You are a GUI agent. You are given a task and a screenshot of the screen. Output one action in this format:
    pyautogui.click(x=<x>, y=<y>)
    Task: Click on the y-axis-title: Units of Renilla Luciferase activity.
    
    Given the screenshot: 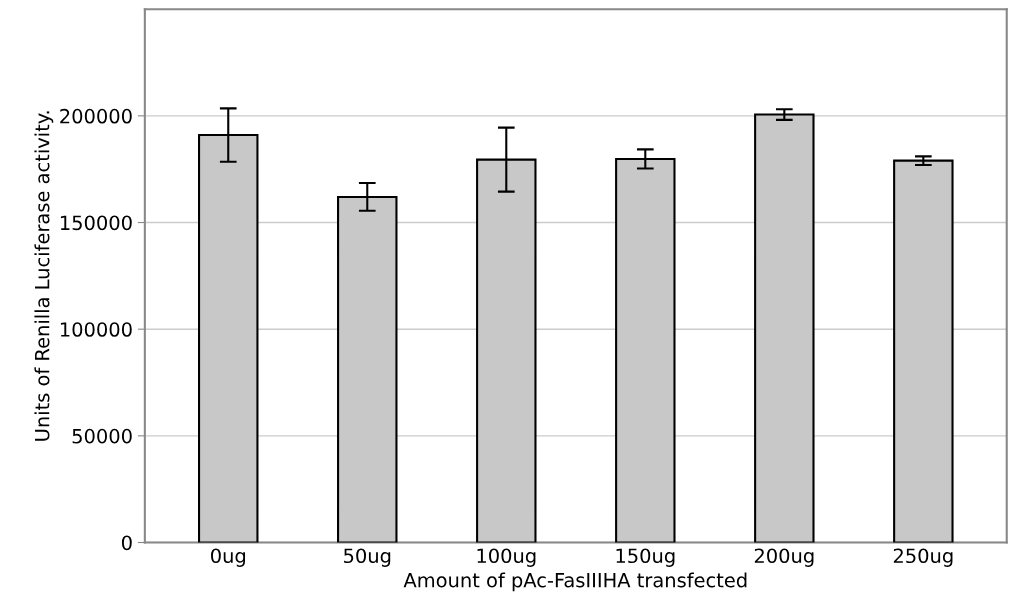 What is the action you would take?
    pyautogui.click(x=44, y=276)
    